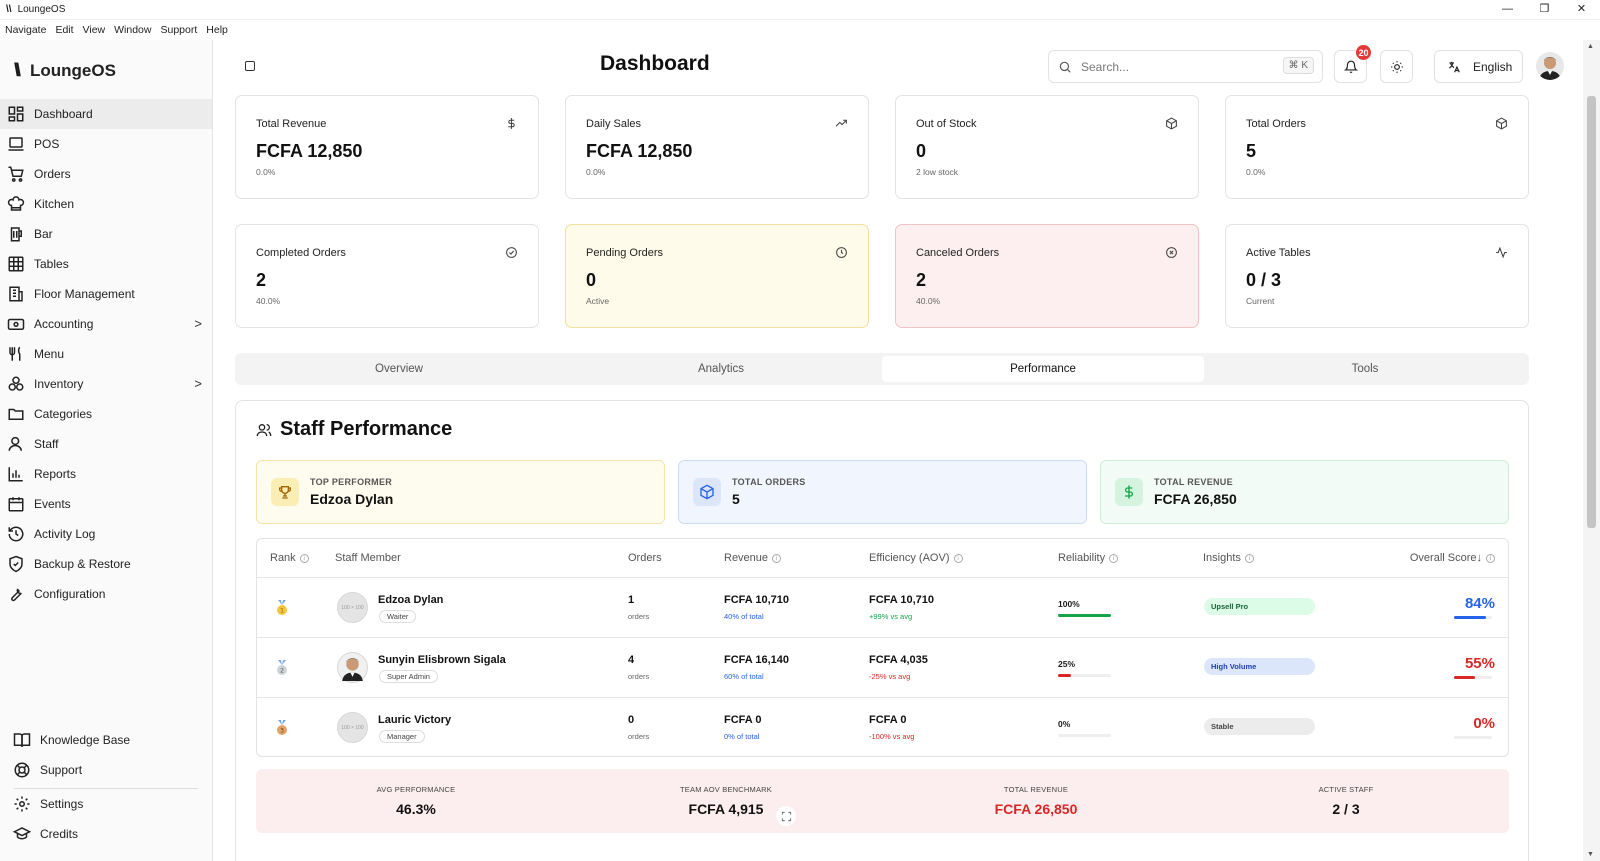 Image resolution: width=1600 pixels, height=861 pixels. Describe the element at coordinates (1088, 558) in the screenshot. I see `column-header-reliability: Reliability i` at that location.